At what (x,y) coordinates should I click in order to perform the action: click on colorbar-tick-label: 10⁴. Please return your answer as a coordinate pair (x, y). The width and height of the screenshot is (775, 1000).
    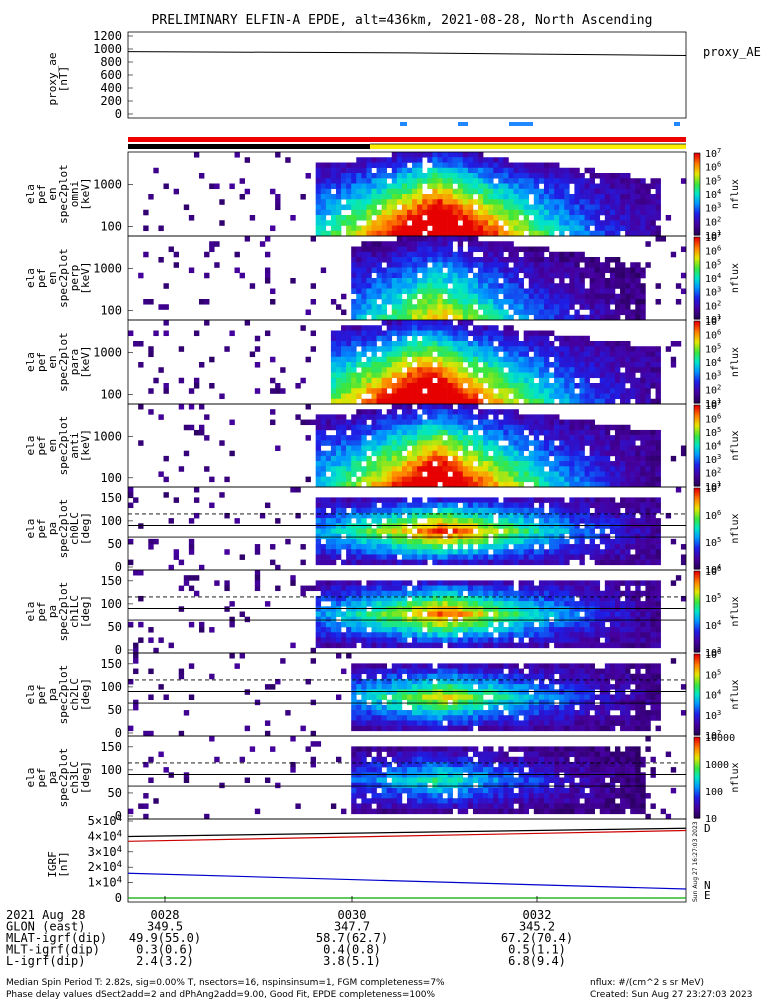
    Looking at the image, I should click on (713, 194).